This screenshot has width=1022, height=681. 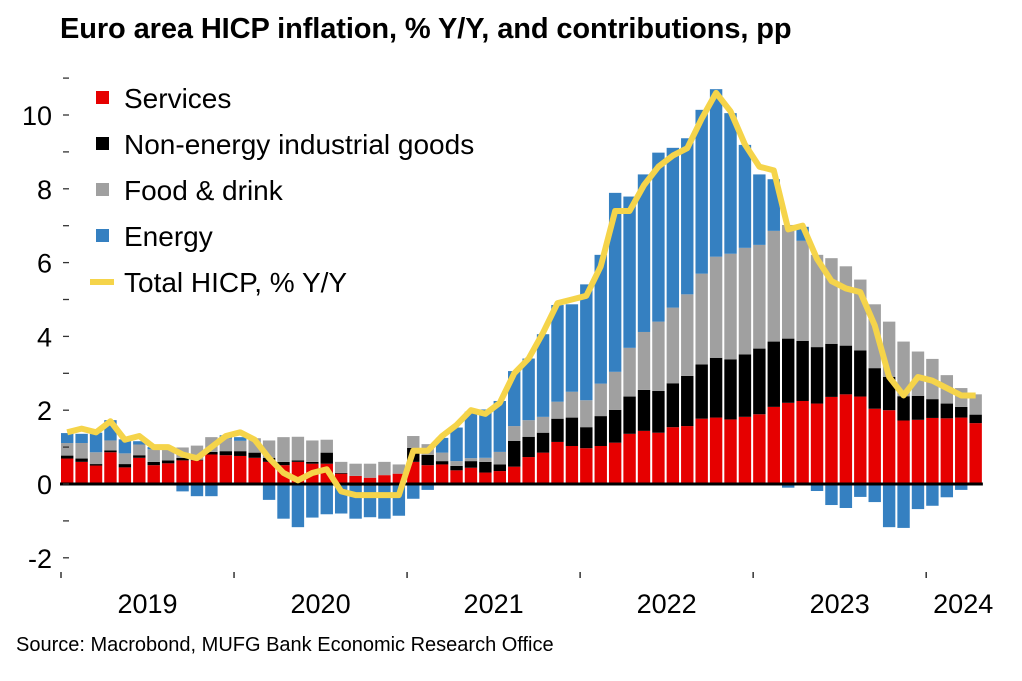 What do you see at coordinates (840, 604) in the screenshot?
I see `x-tick-label-2023: 2023` at bounding box center [840, 604].